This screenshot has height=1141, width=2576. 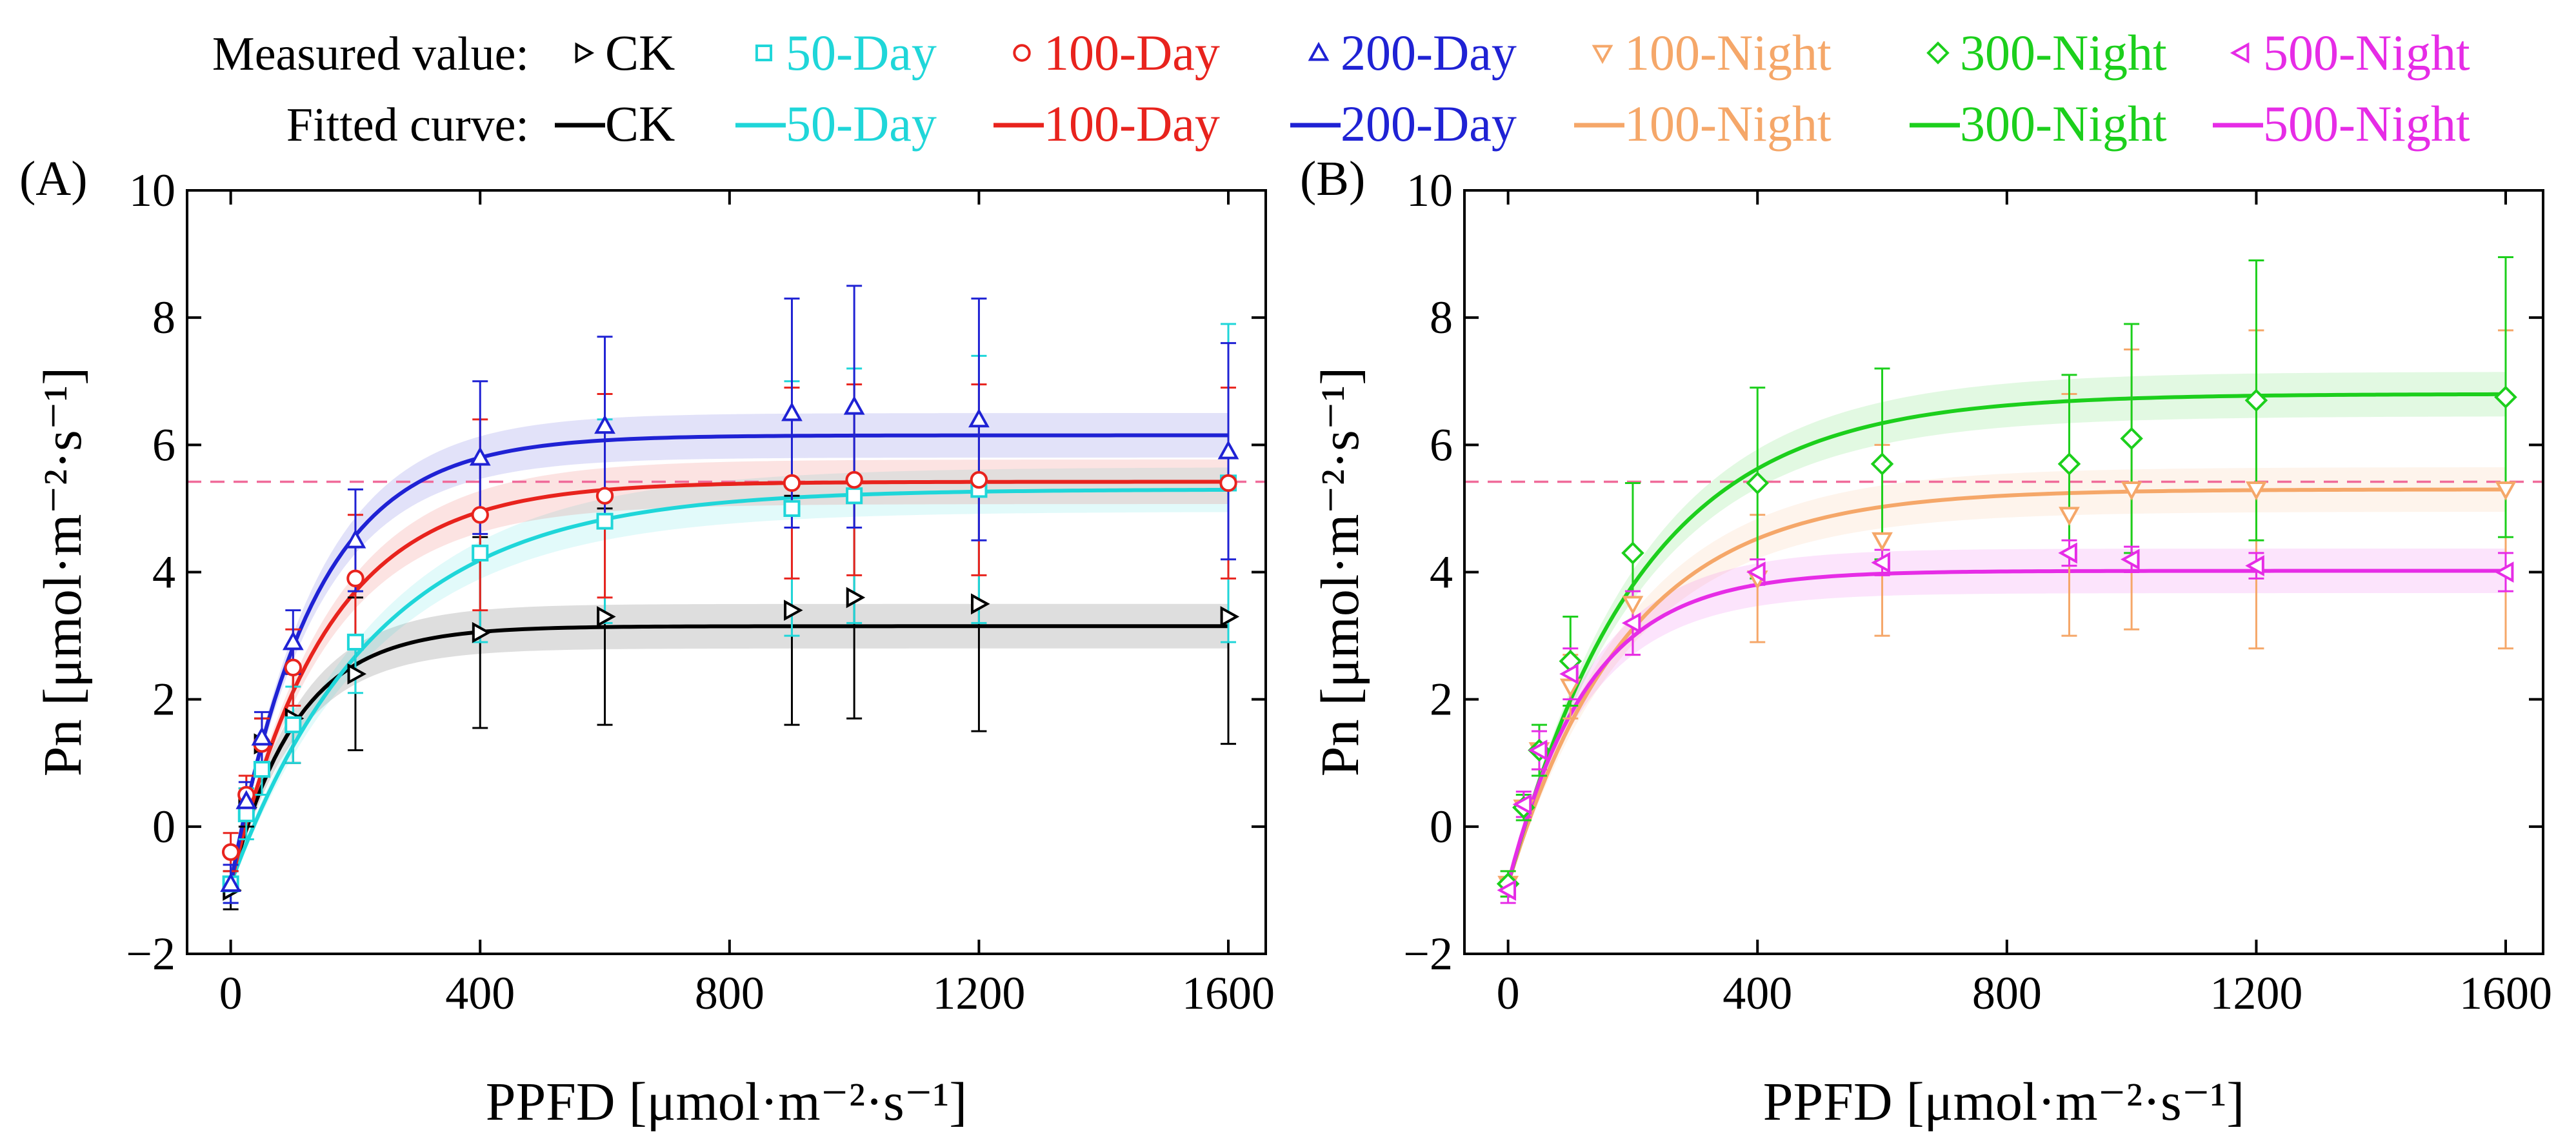 I want to click on legend-fitted-label-500-night: 500-Night, so click(x=2366, y=124).